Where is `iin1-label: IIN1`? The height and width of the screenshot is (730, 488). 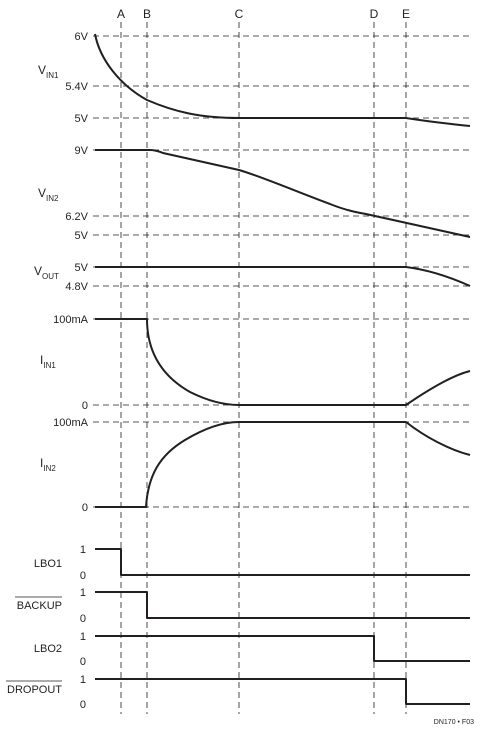 iin1-label: IIN1 is located at coordinates (48, 361).